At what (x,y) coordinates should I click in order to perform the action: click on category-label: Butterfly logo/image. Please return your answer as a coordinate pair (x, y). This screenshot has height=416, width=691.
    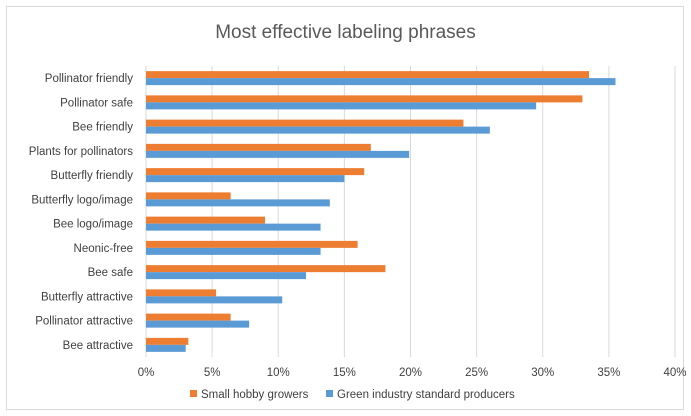
    Looking at the image, I should click on (82, 200).